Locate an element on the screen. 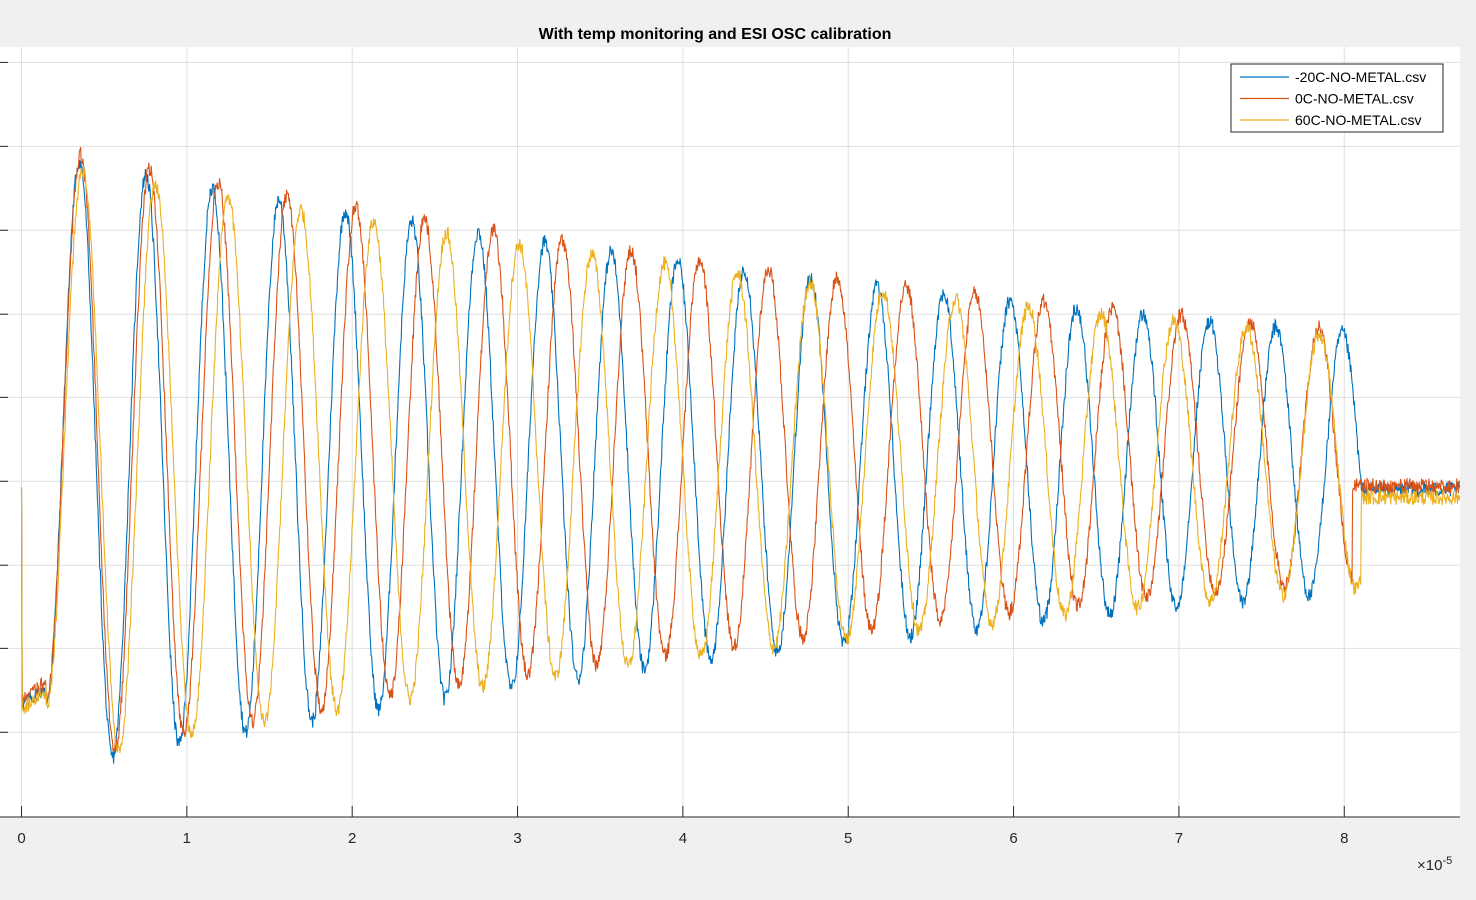  x-tick-label: 6 is located at coordinates (1013, 838).